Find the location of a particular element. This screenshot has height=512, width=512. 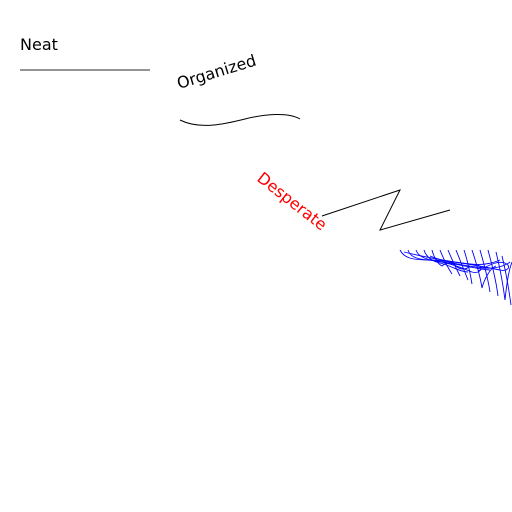

label-neat: Neat is located at coordinates (39, 44).